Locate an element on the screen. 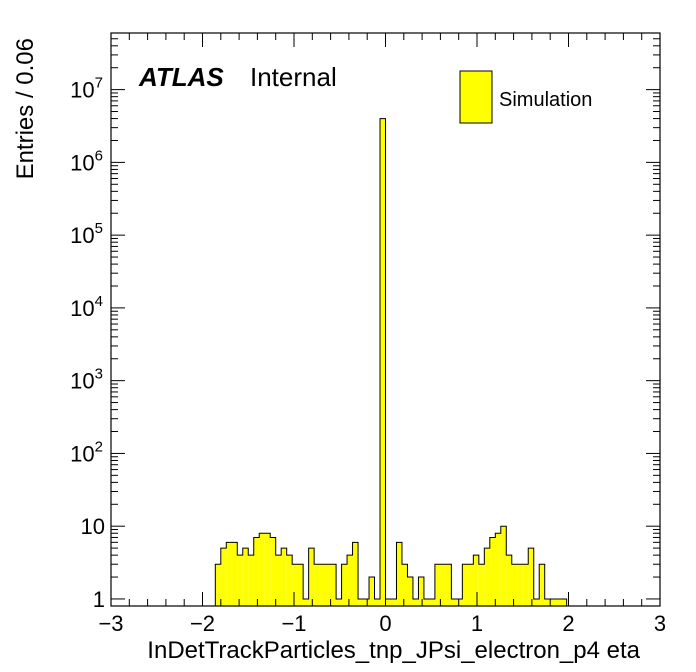 The image size is (696, 672). y-tick-label: 10 is located at coordinates (93, 526).